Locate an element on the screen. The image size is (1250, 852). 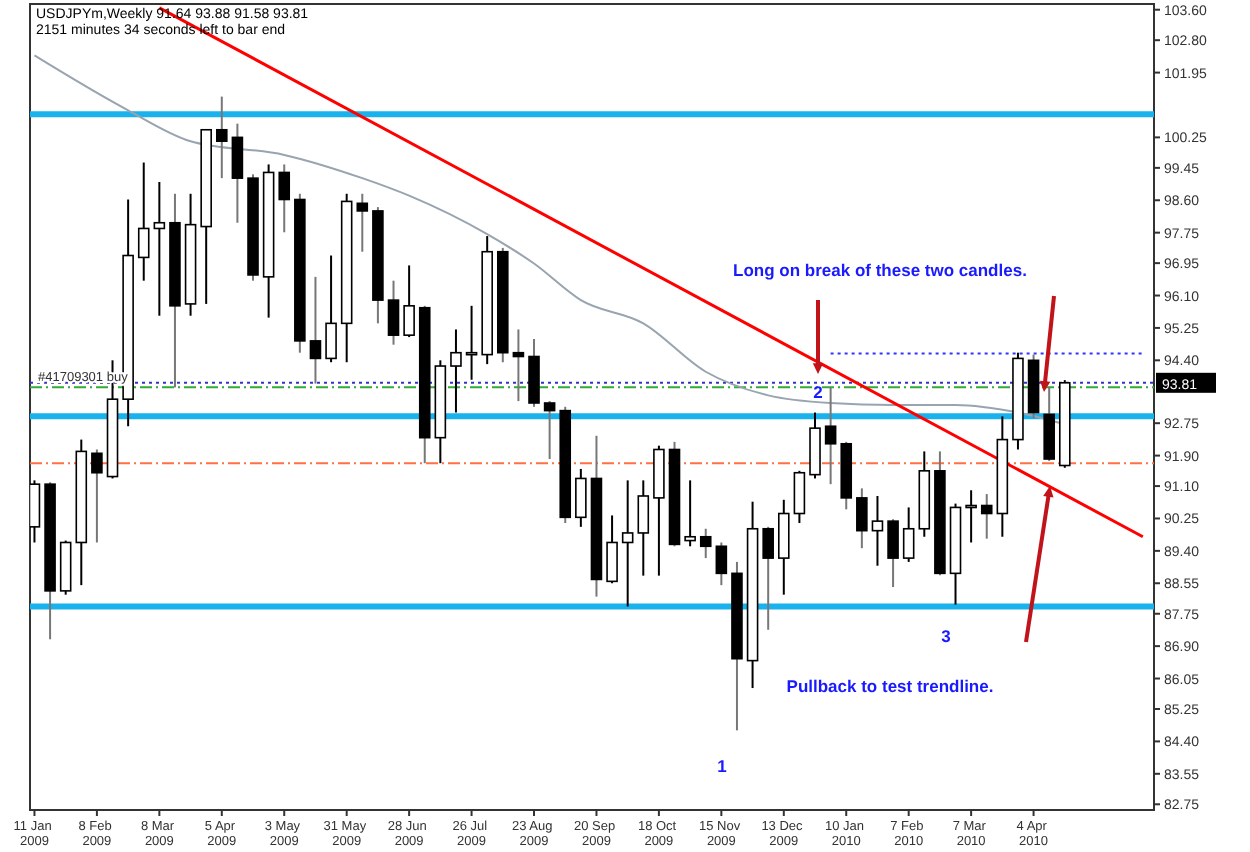
annotation: 2 is located at coordinates (818, 392).